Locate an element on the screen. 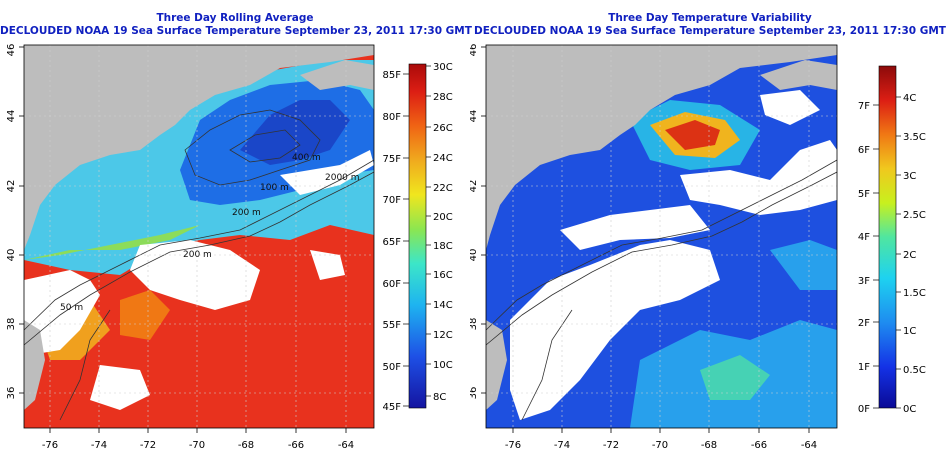 This screenshot has height=475, width=950. colorbar-label: 14C is located at coordinates (443, 305).